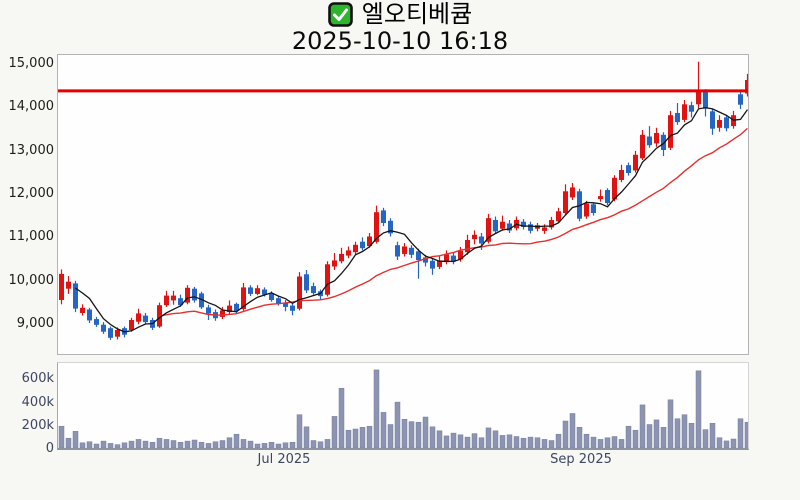  I want to click on volume-canvas, so click(403, 408).